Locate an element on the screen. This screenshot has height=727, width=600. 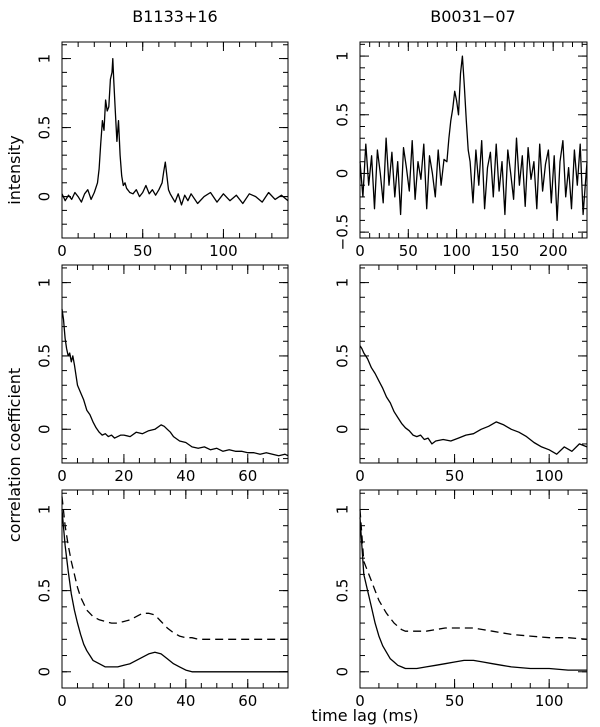
panel-acf-b0031: 0 50 100 0 0.5 1 is located at coordinates (461, 599).